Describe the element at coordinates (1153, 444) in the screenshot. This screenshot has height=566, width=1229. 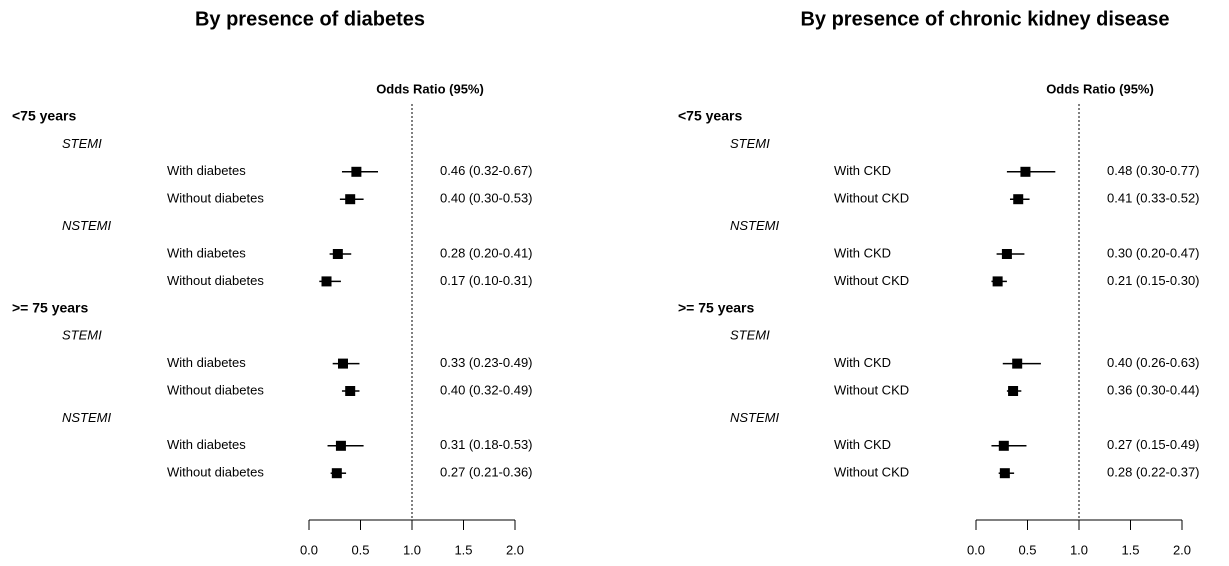
I see `value-label: 0.27 (0.15-0.49)` at that location.